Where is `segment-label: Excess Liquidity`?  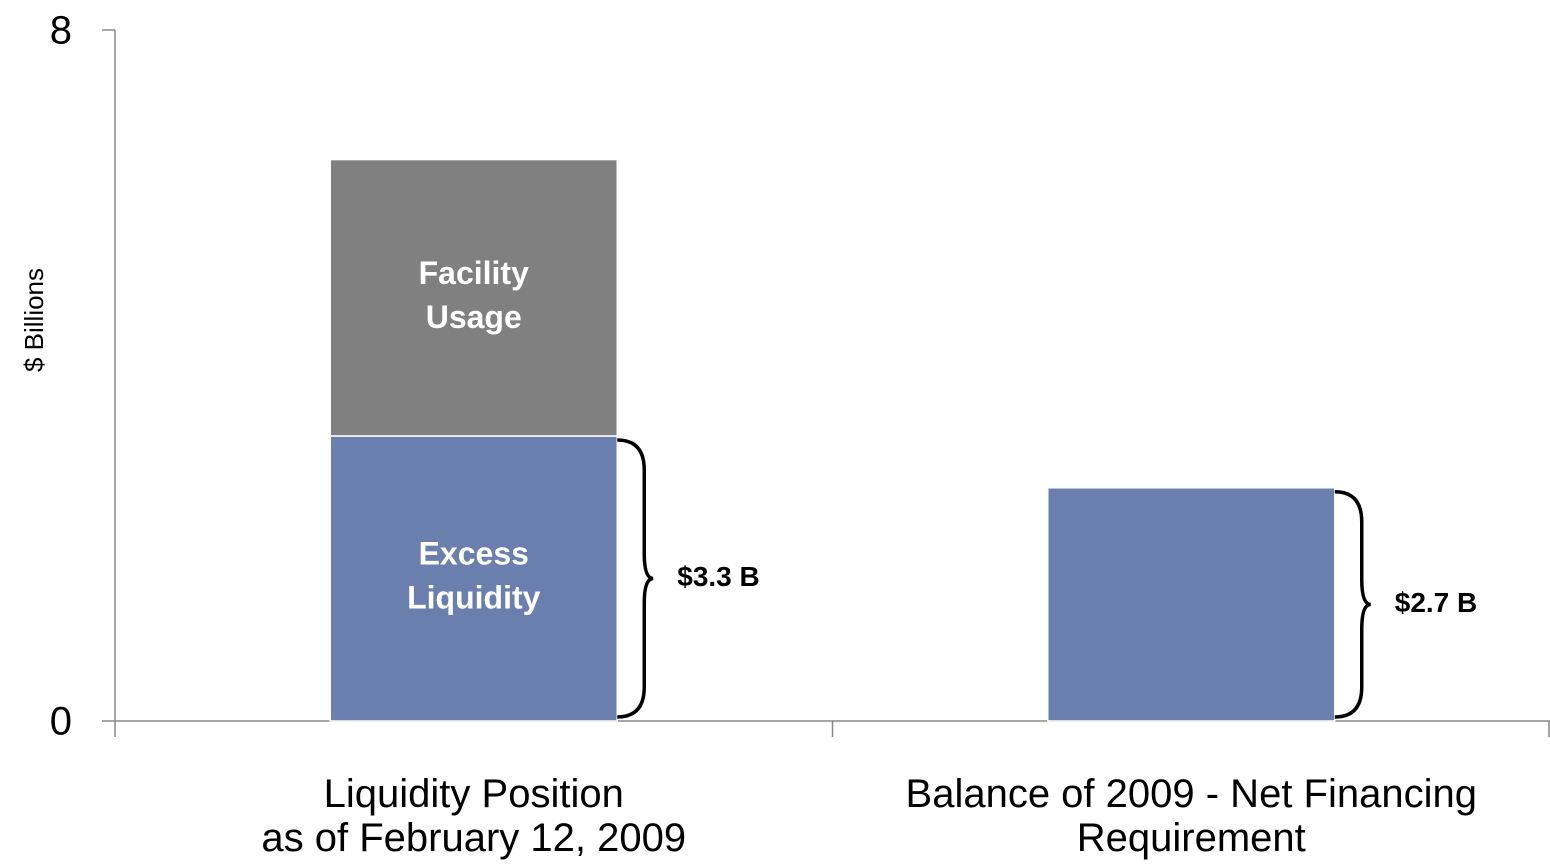
segment-label: Excess Liquidity is located at coordinates (474, 576).